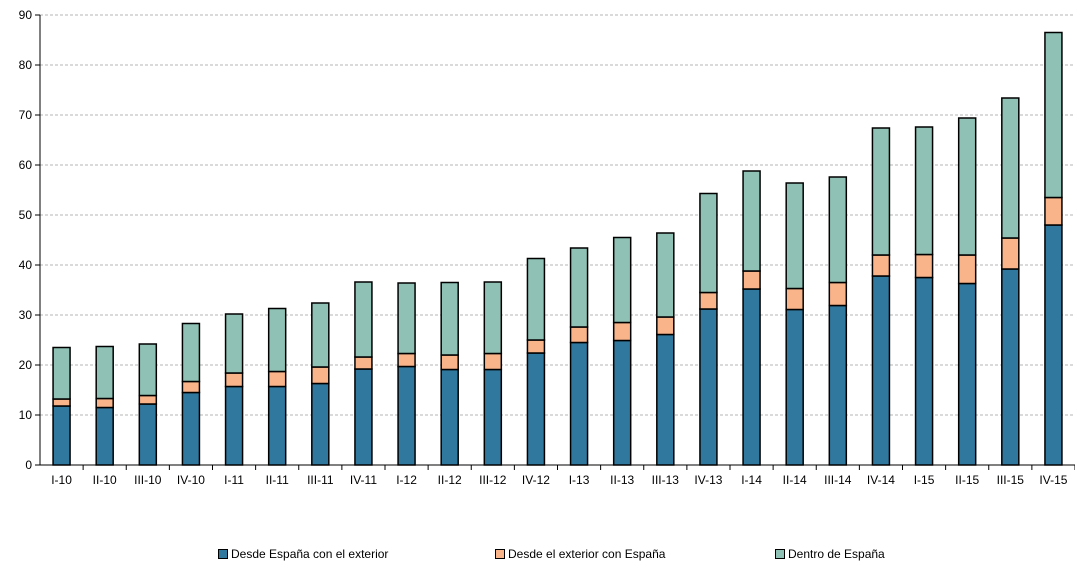 The image size is (1075, 567). What do you see at coordinates (26, 115) in the screenshot?
I see `y-tick-label: 70` at bounding box center [26, 115].